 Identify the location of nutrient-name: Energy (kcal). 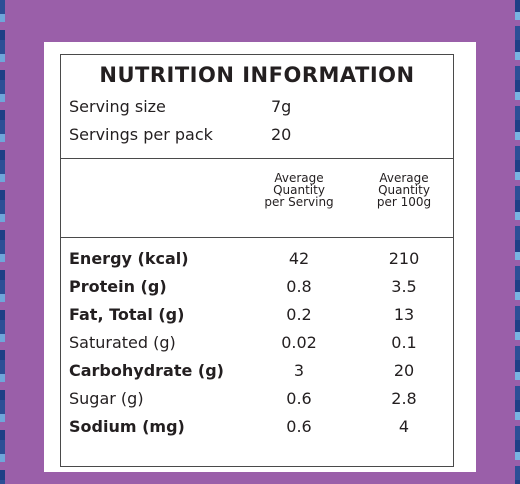
(129, 258).